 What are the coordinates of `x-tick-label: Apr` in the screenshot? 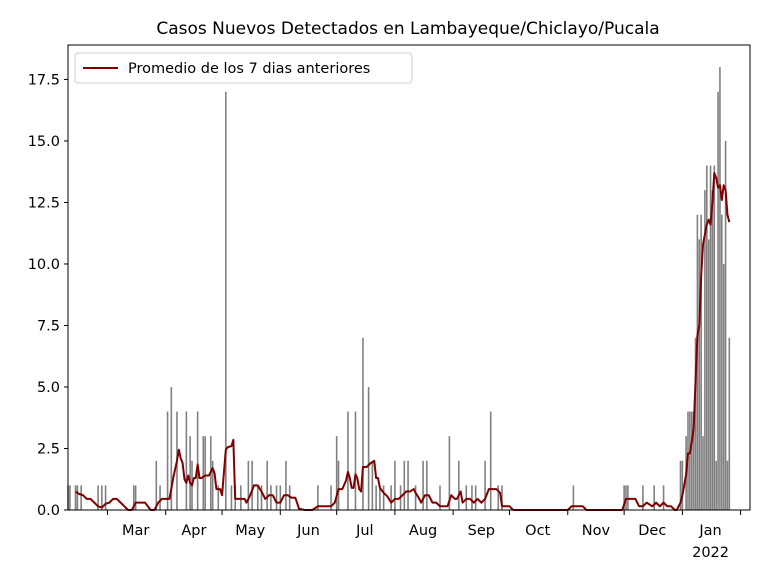 It's located at (193, 531).